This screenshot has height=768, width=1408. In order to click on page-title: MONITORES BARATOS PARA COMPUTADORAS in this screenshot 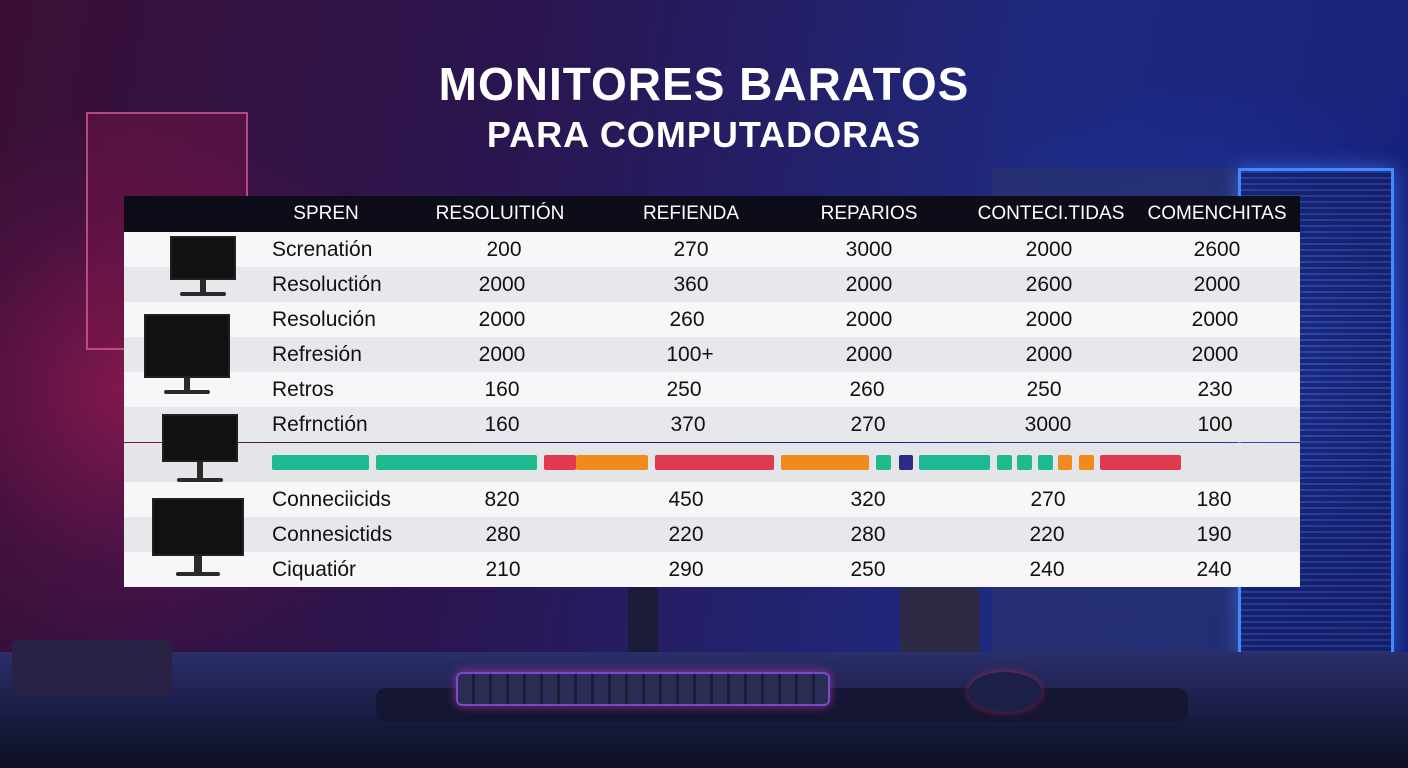, I will do `click(704, 107)`.